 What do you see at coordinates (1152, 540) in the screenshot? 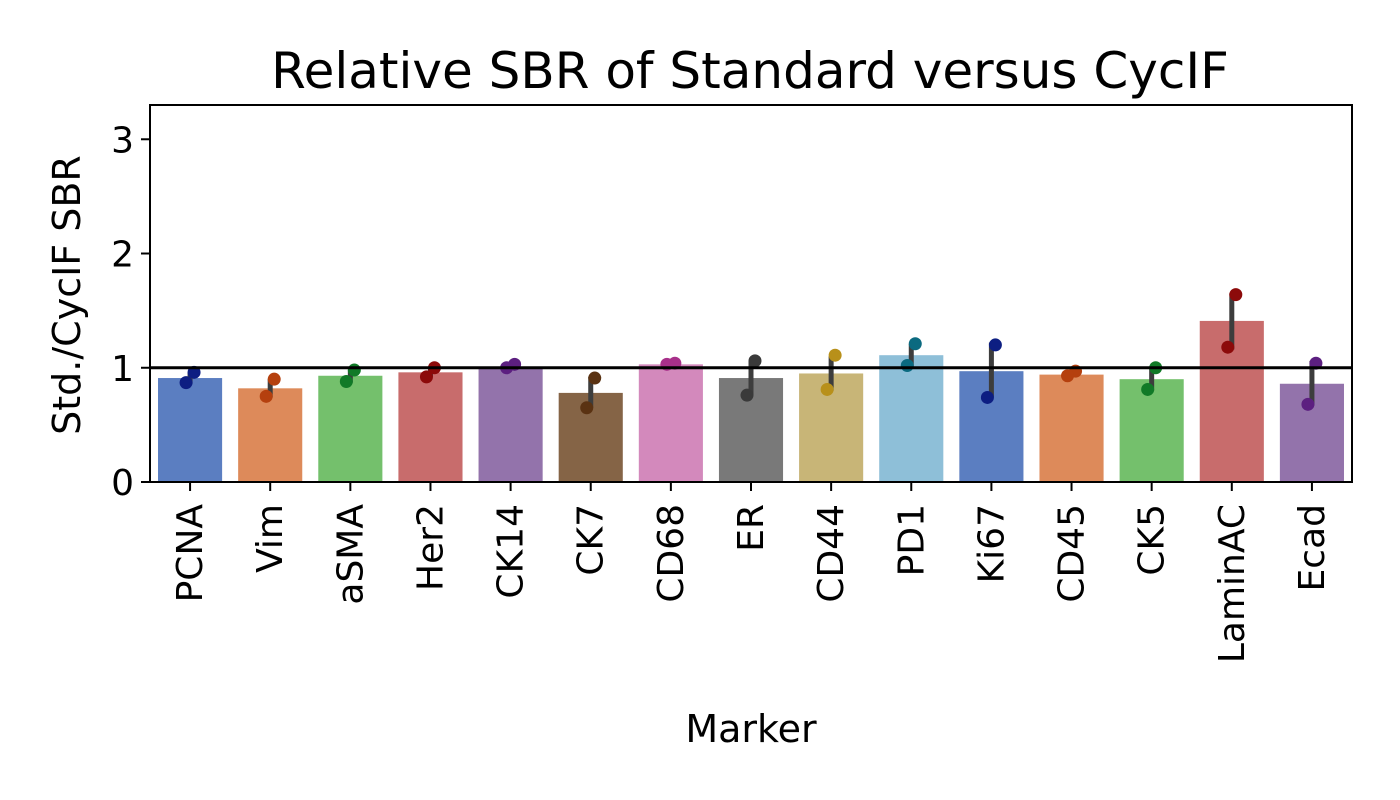
I see `x-tick-label-CK5: CK5` at bounding box center [1152, 540].